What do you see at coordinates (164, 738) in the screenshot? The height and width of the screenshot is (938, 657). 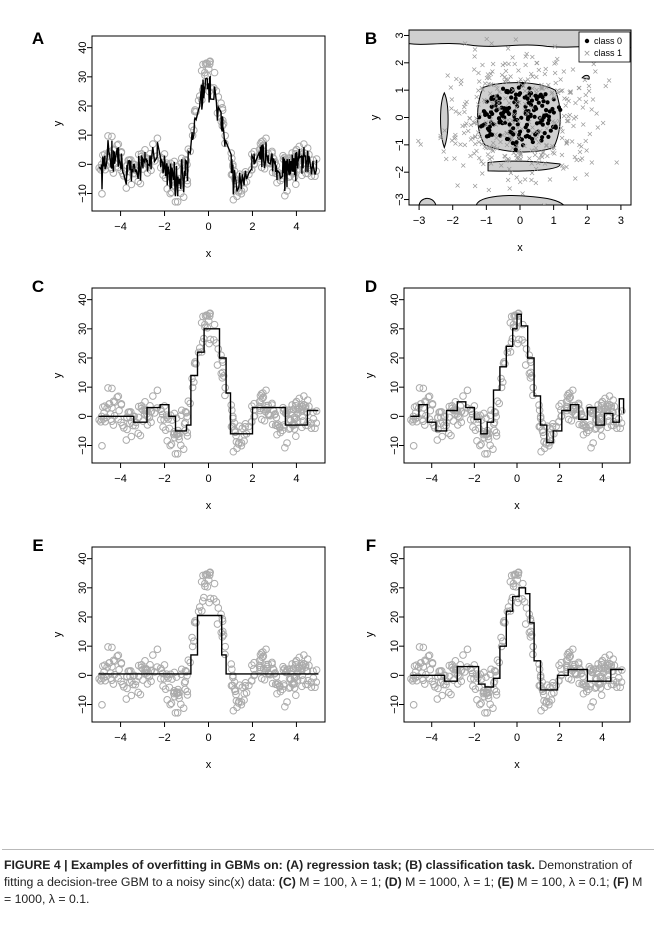 I see `x-tick-label-e: −2` at bounding box center [164, 738].